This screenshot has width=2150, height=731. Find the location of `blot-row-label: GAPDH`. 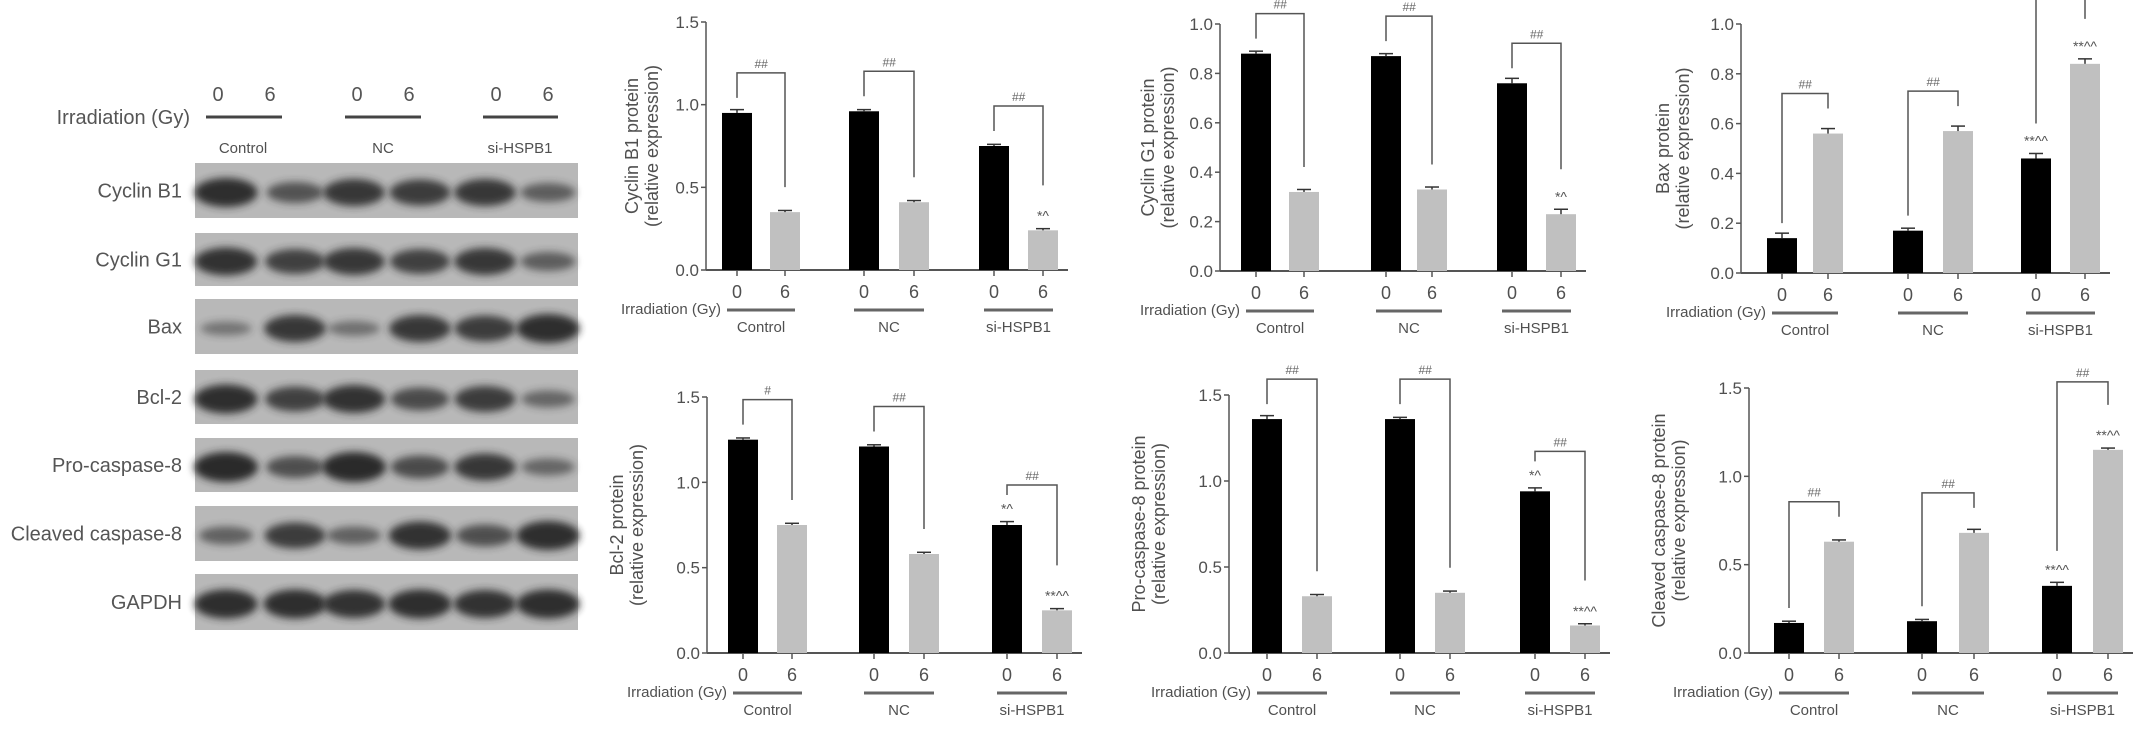

blot-row-label: GAPDH is located at coordinates (146, 603).